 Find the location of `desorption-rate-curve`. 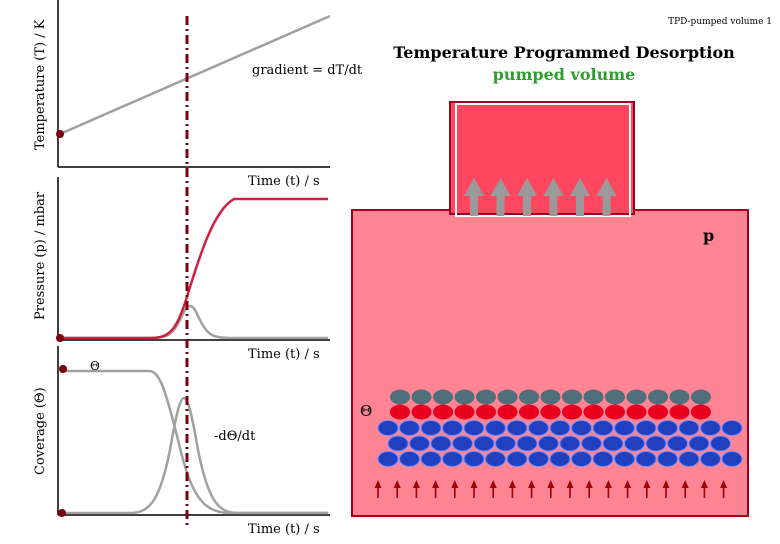

desorption-rate-curve is located at coordinates (194, 455).